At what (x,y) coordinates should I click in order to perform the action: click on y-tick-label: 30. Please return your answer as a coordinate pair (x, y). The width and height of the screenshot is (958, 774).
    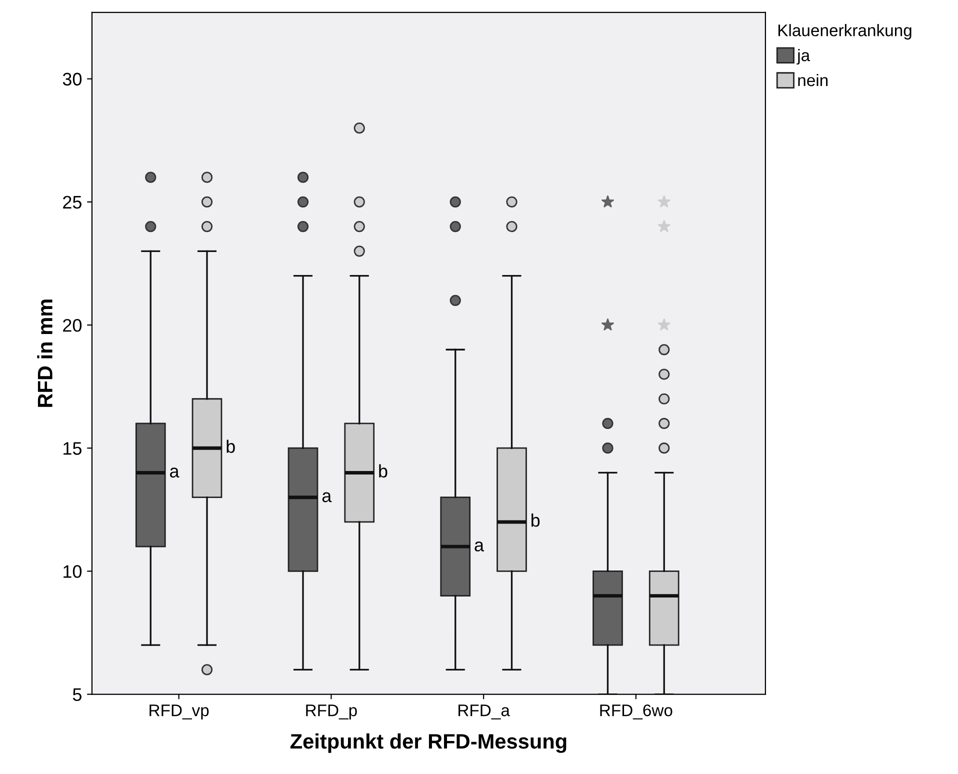
    Looking at the image, I should click on (72, 79).